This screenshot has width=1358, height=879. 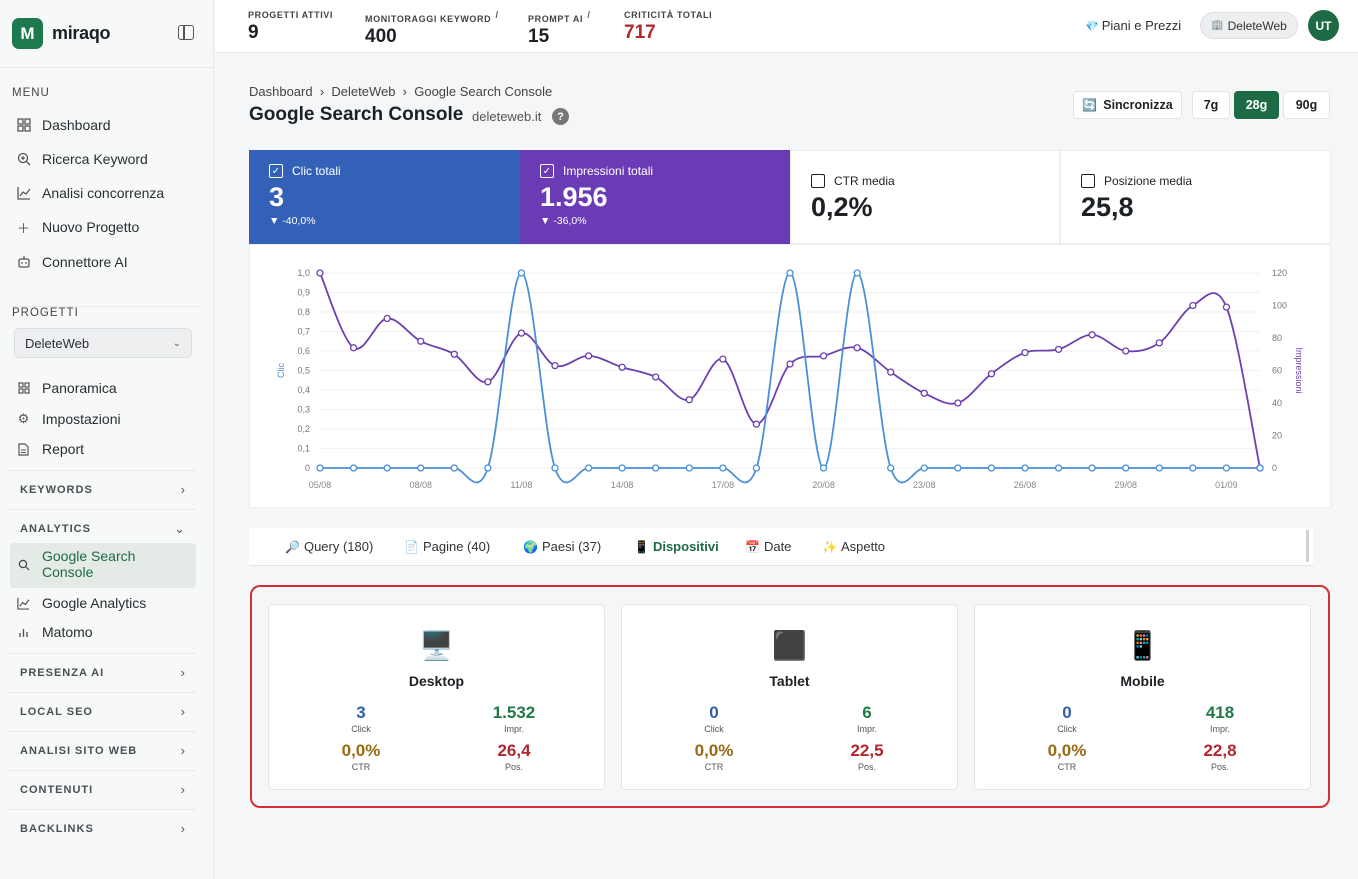 I want to click on chevron-right-icon: ›, so click(x=183, y=672).